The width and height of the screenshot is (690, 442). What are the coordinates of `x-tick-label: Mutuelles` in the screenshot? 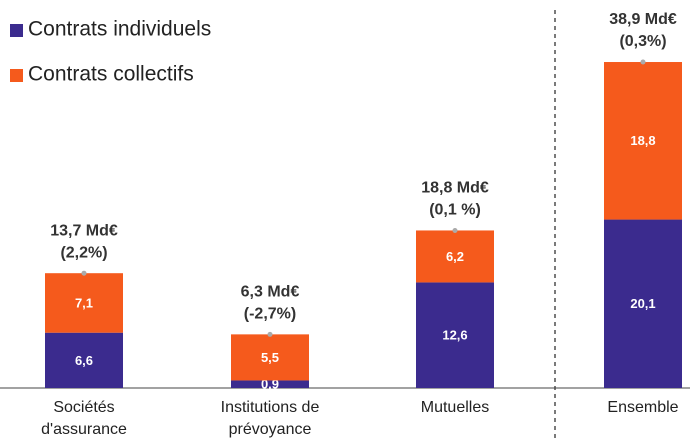 It's located at (455, 407).